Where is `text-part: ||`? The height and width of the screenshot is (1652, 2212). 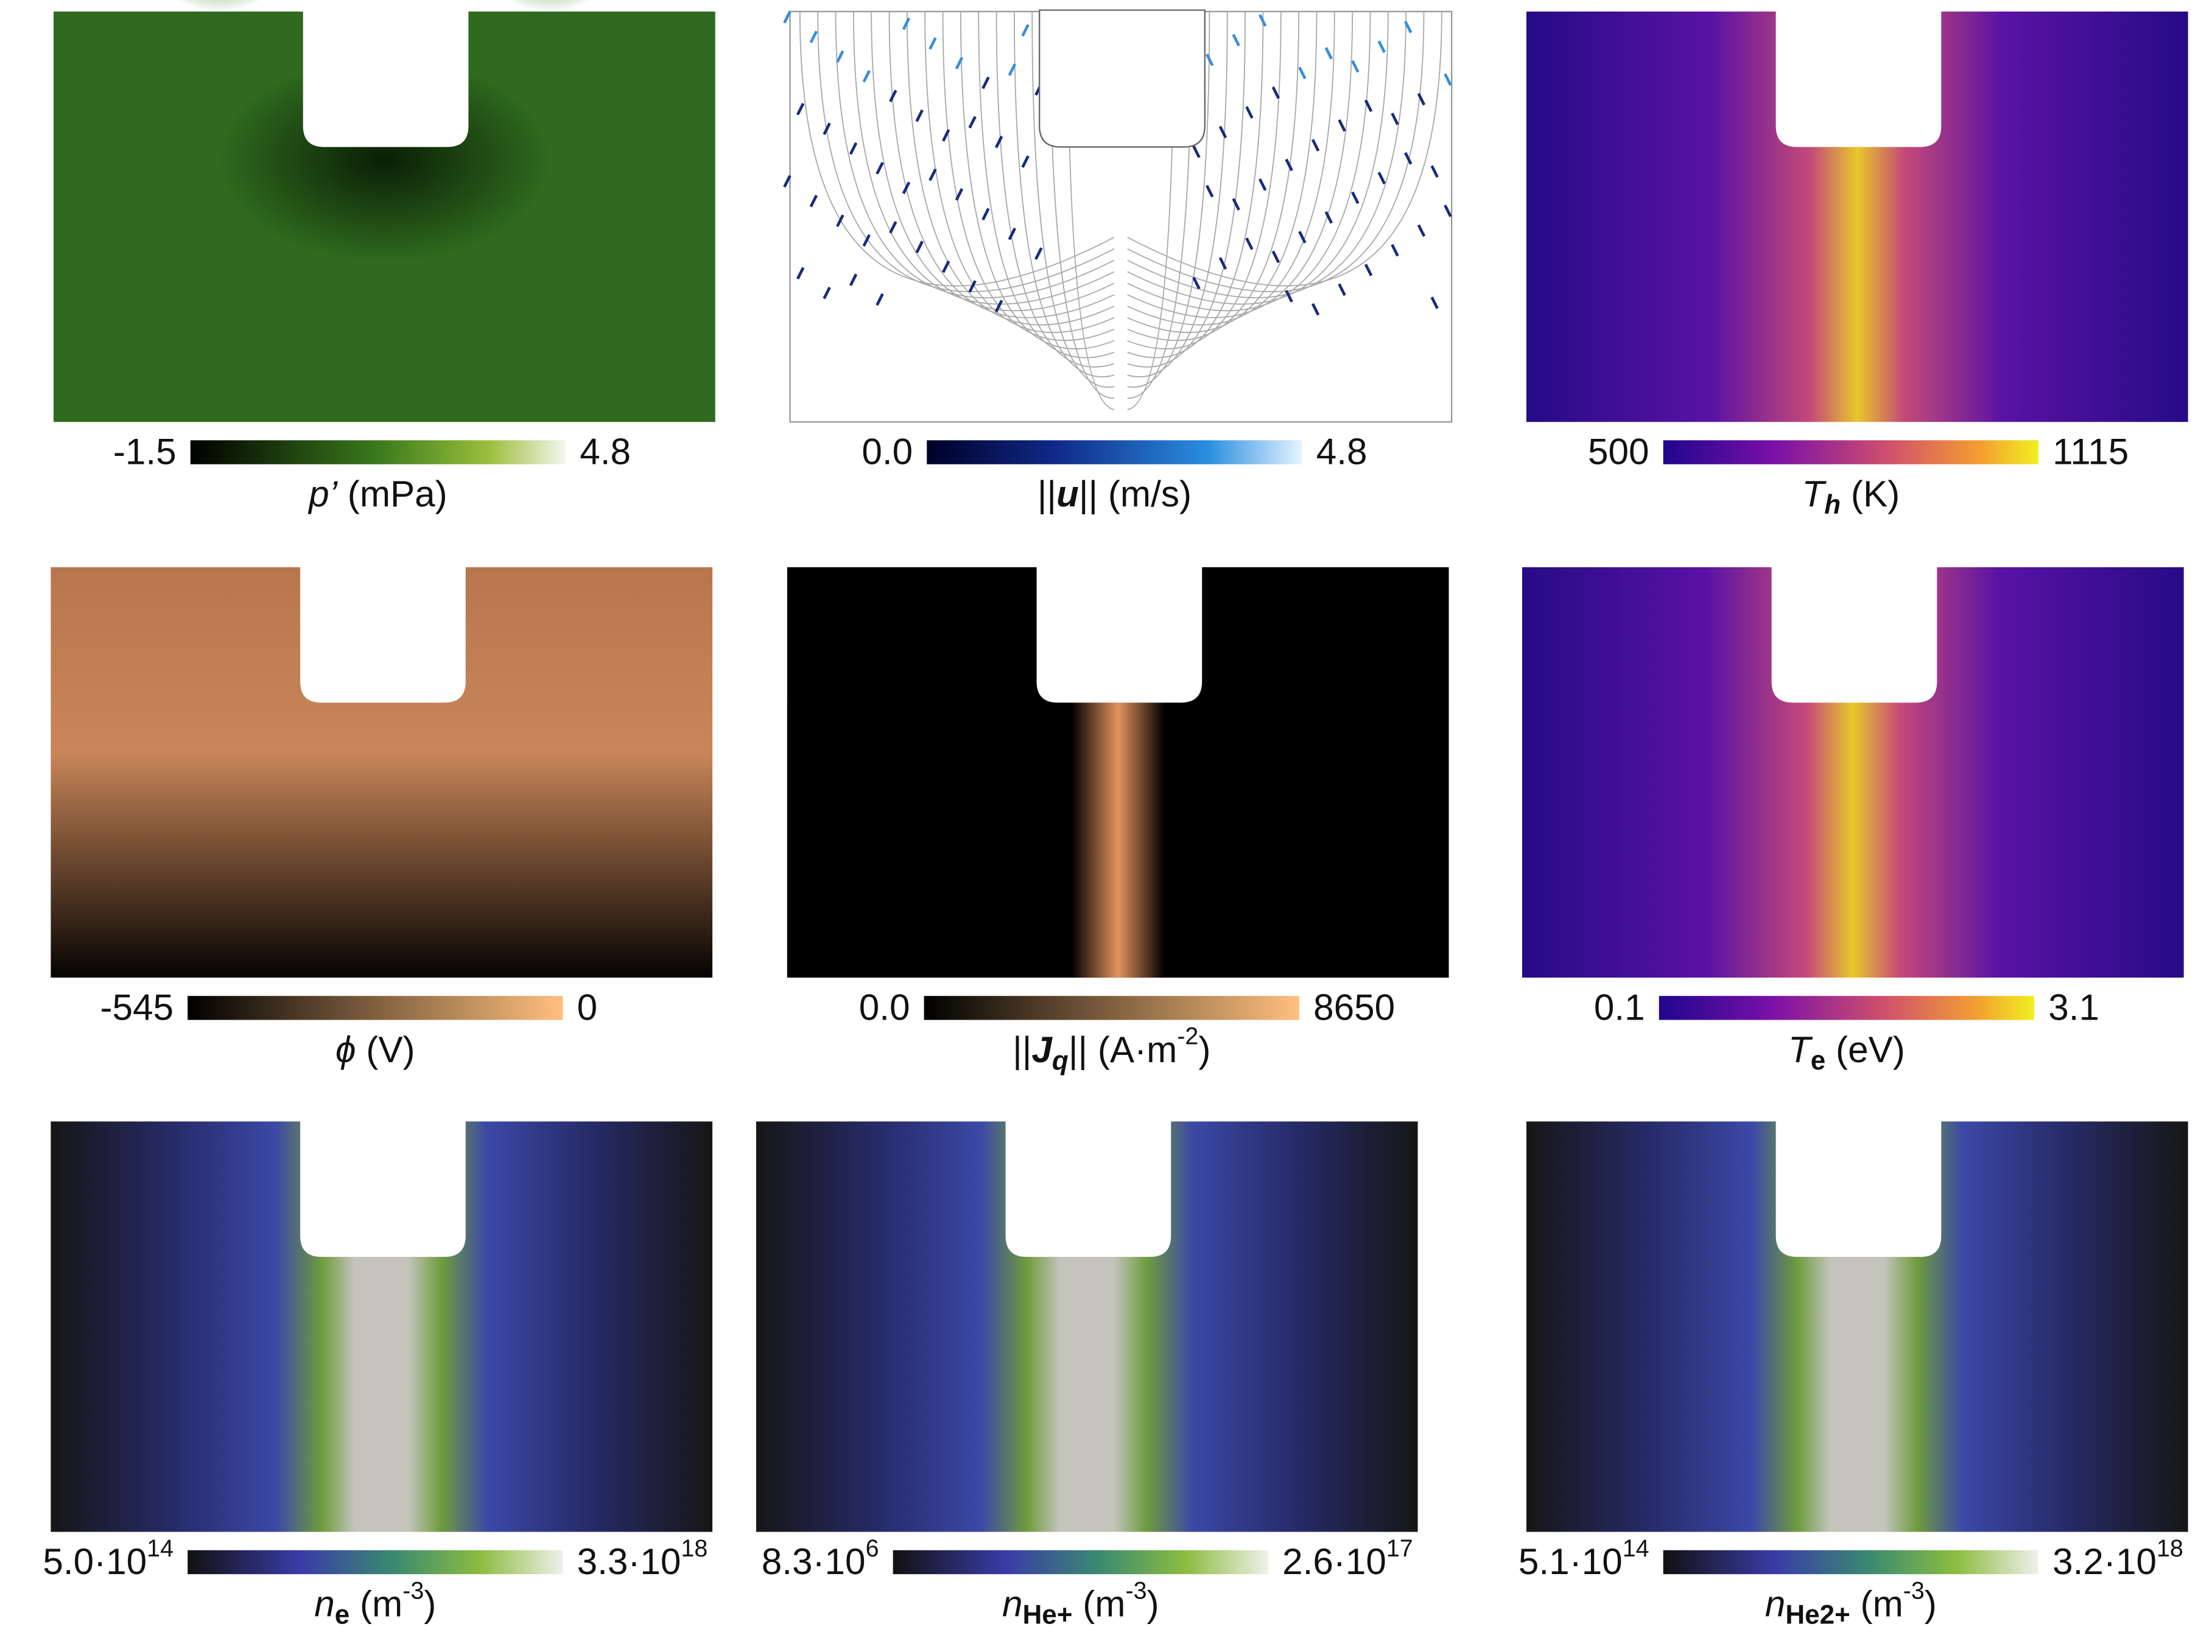 text-part: || is located at coordinates (1022, 1049).